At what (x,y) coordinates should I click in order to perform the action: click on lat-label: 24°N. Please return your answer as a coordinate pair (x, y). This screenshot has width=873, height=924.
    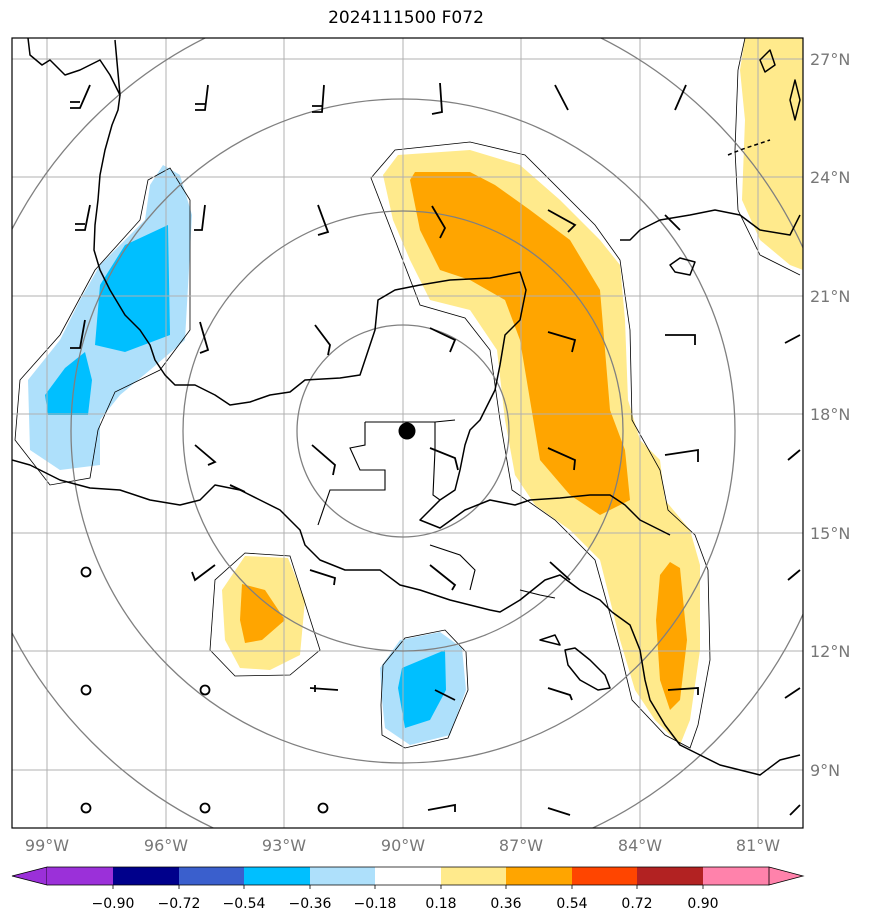
    Looking at the image, I should click on (830, 177).